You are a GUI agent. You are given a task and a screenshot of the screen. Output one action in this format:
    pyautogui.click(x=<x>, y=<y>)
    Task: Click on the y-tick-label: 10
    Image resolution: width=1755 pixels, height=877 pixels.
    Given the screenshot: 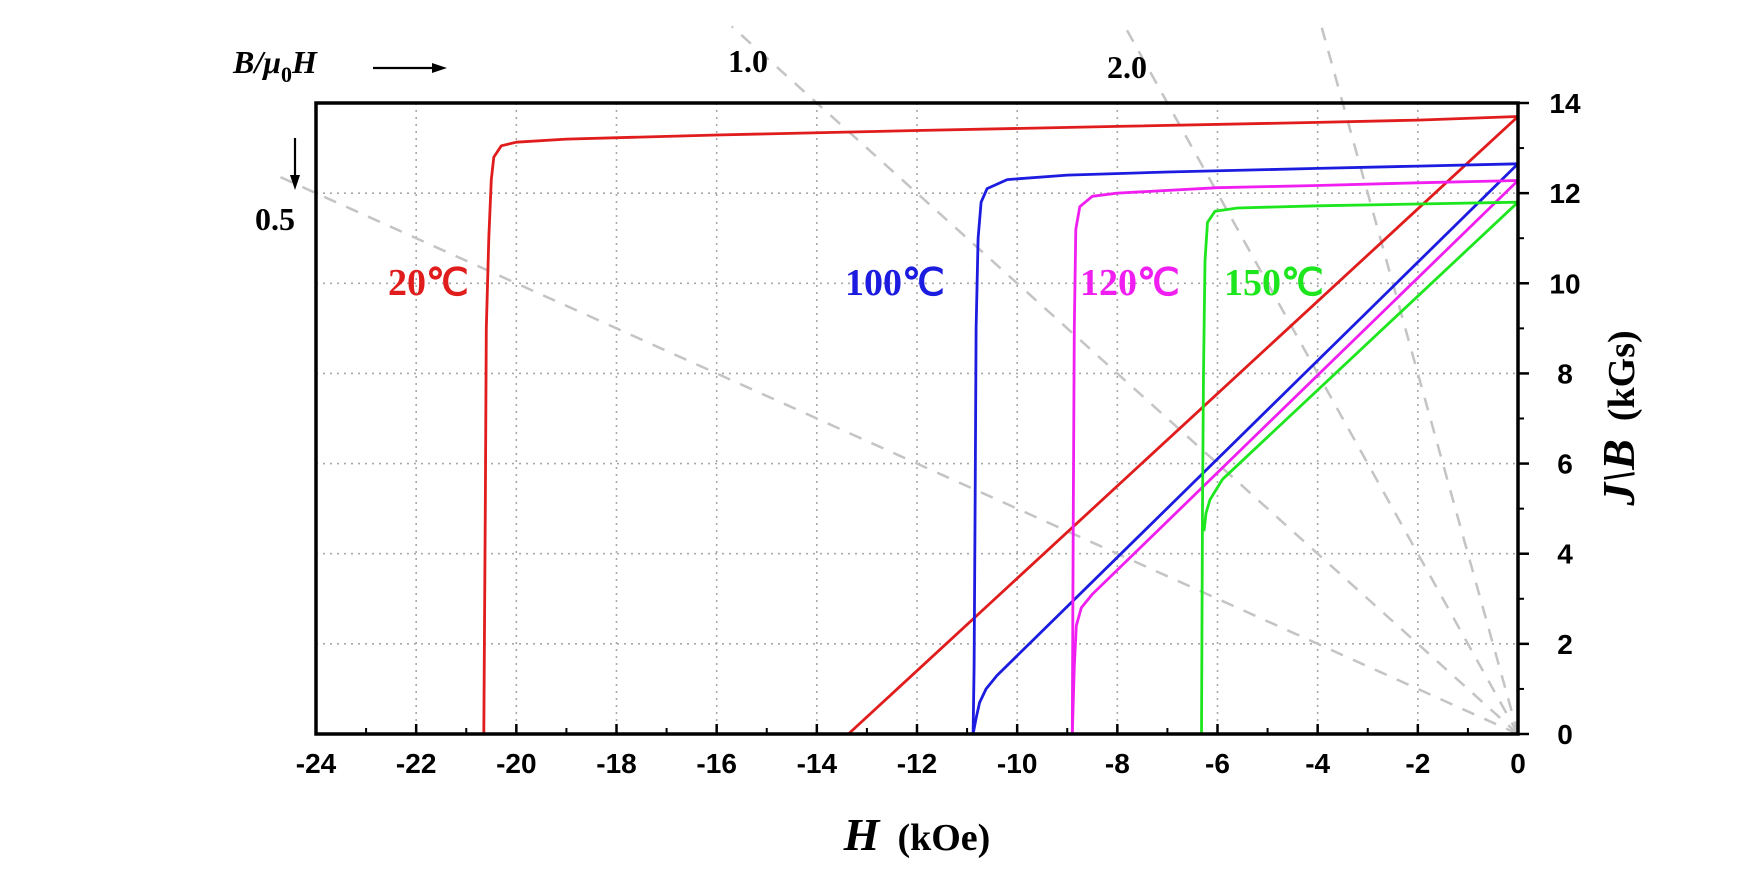 What is the action you would take?
    pyautogui.click(x=1564, y=283)
    